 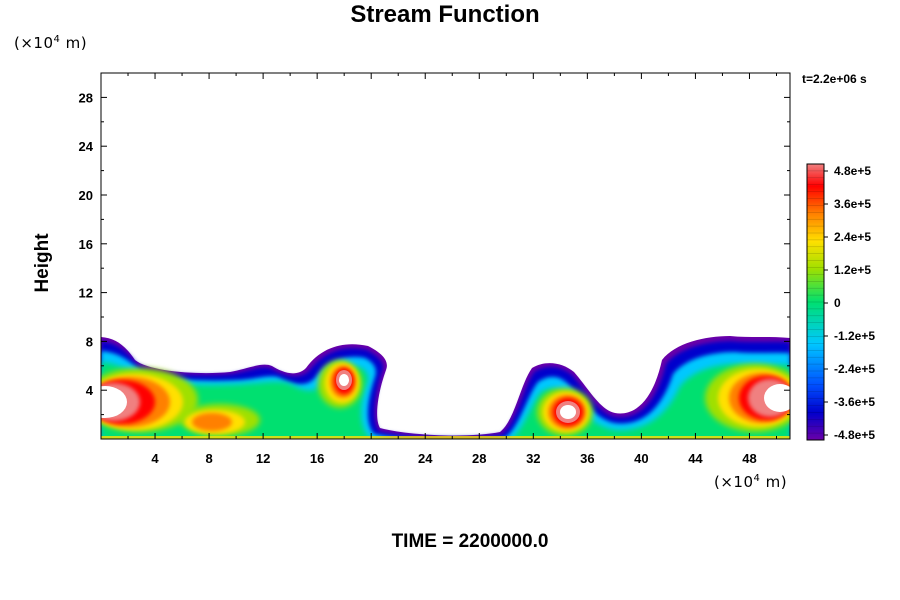 I want to click on y-axis-unit: (×104 m), so click(x=51, y=43).